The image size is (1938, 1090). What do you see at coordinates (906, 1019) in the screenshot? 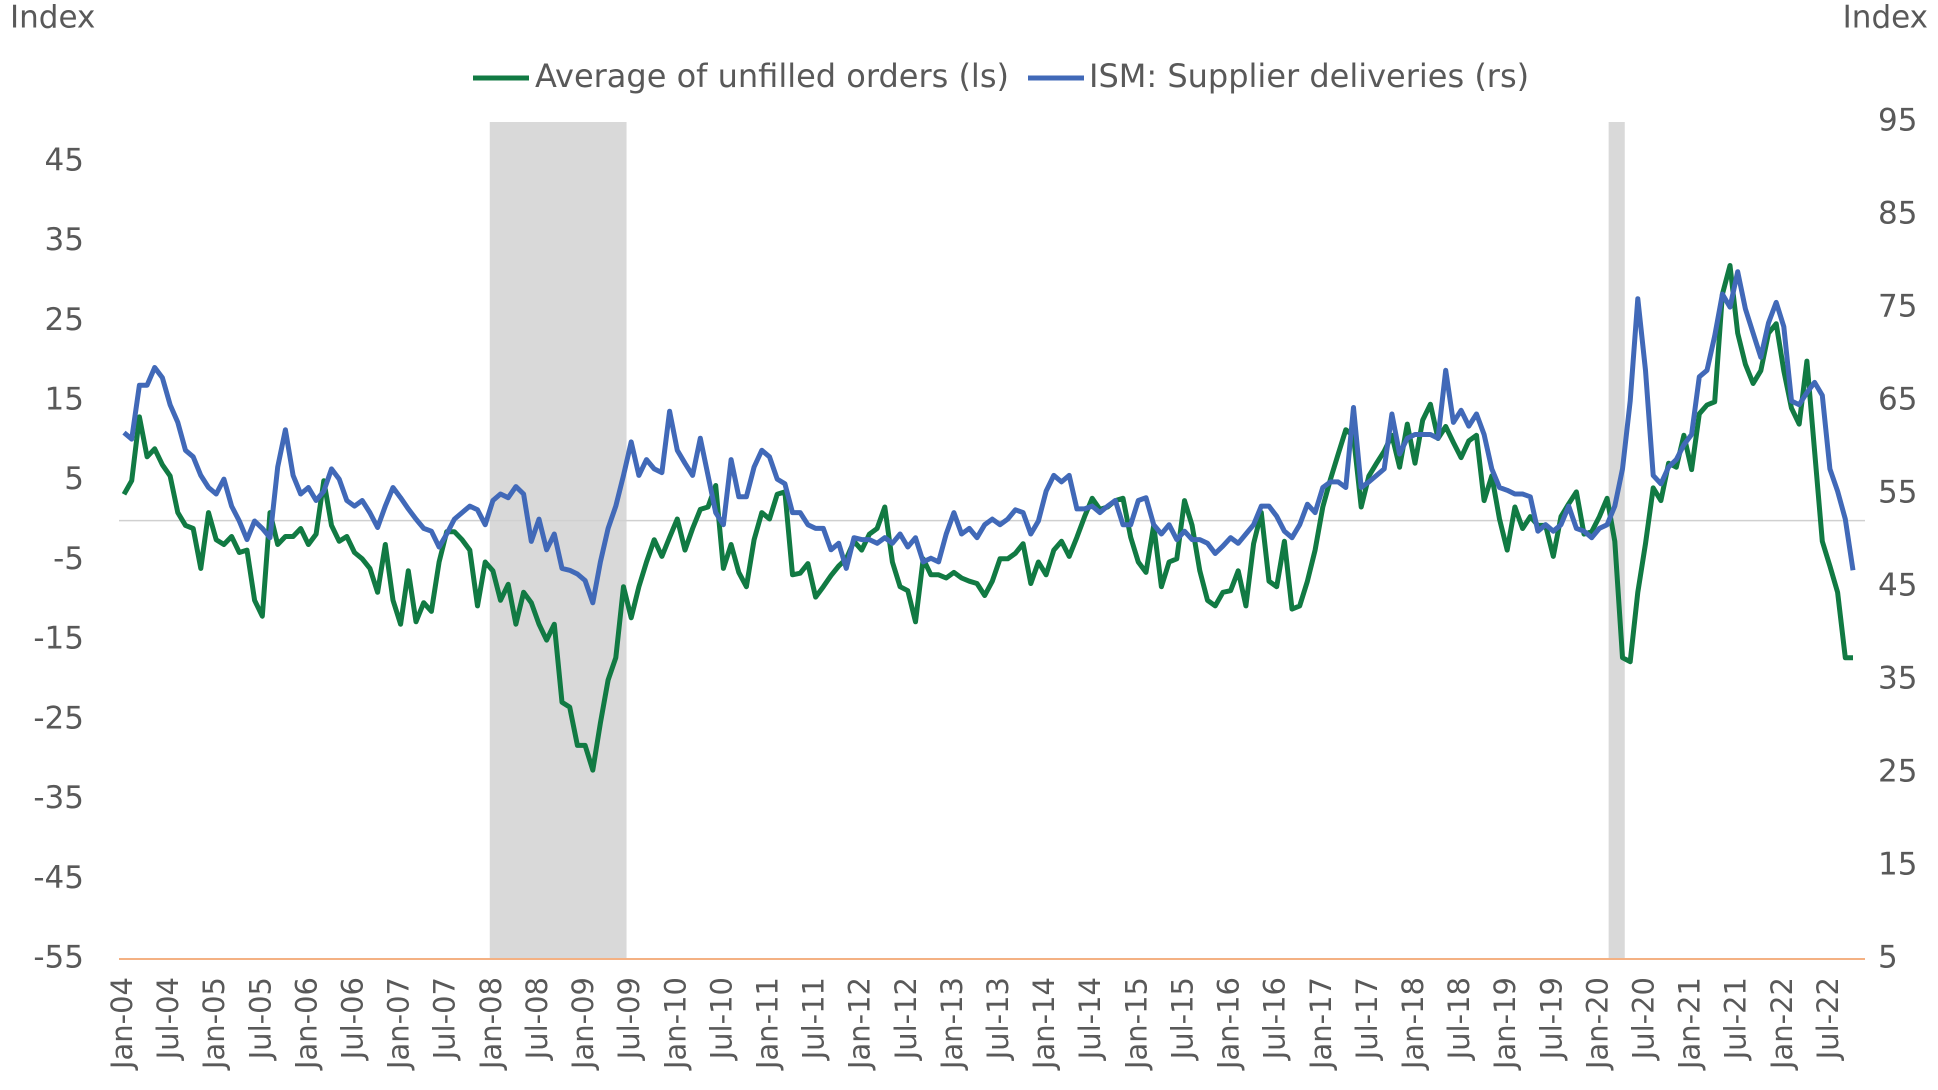
I see `x-tick-label: Jul-12` at bounding box center [906, 1019].